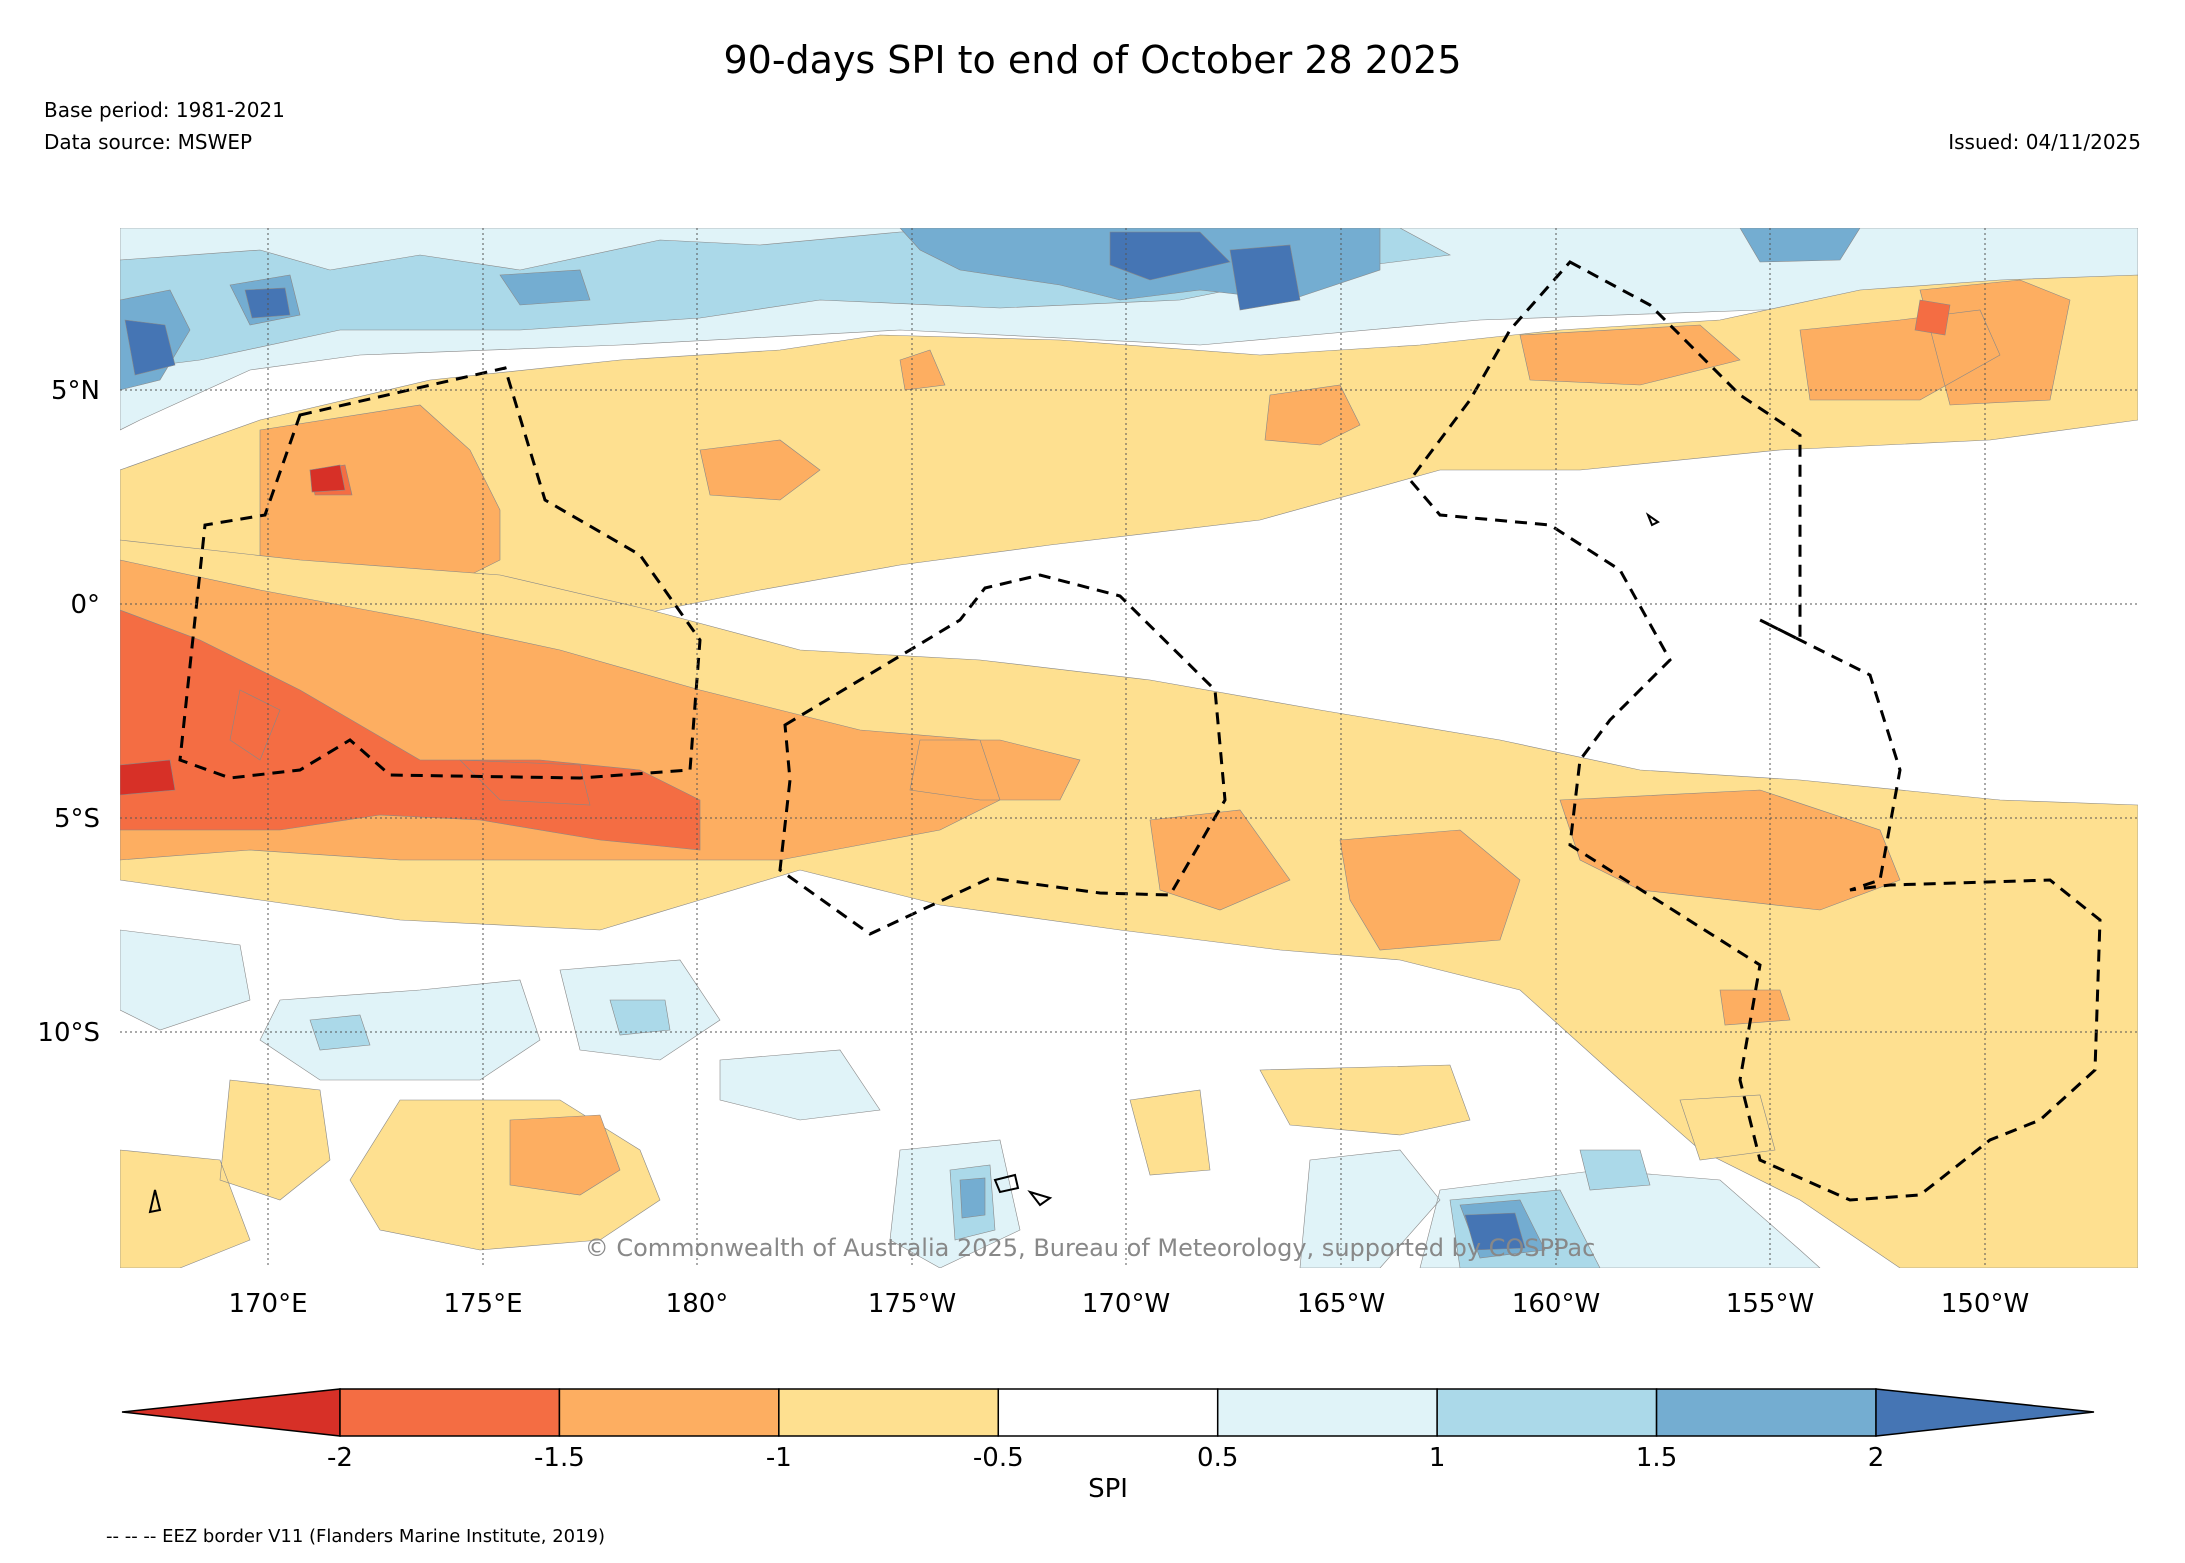 This screenshot has height=1563, width=2185. Describe the element at coordinates (164, 110) in the screenshot. I see `base-period-note: Base period: 1981-2021` at that location.